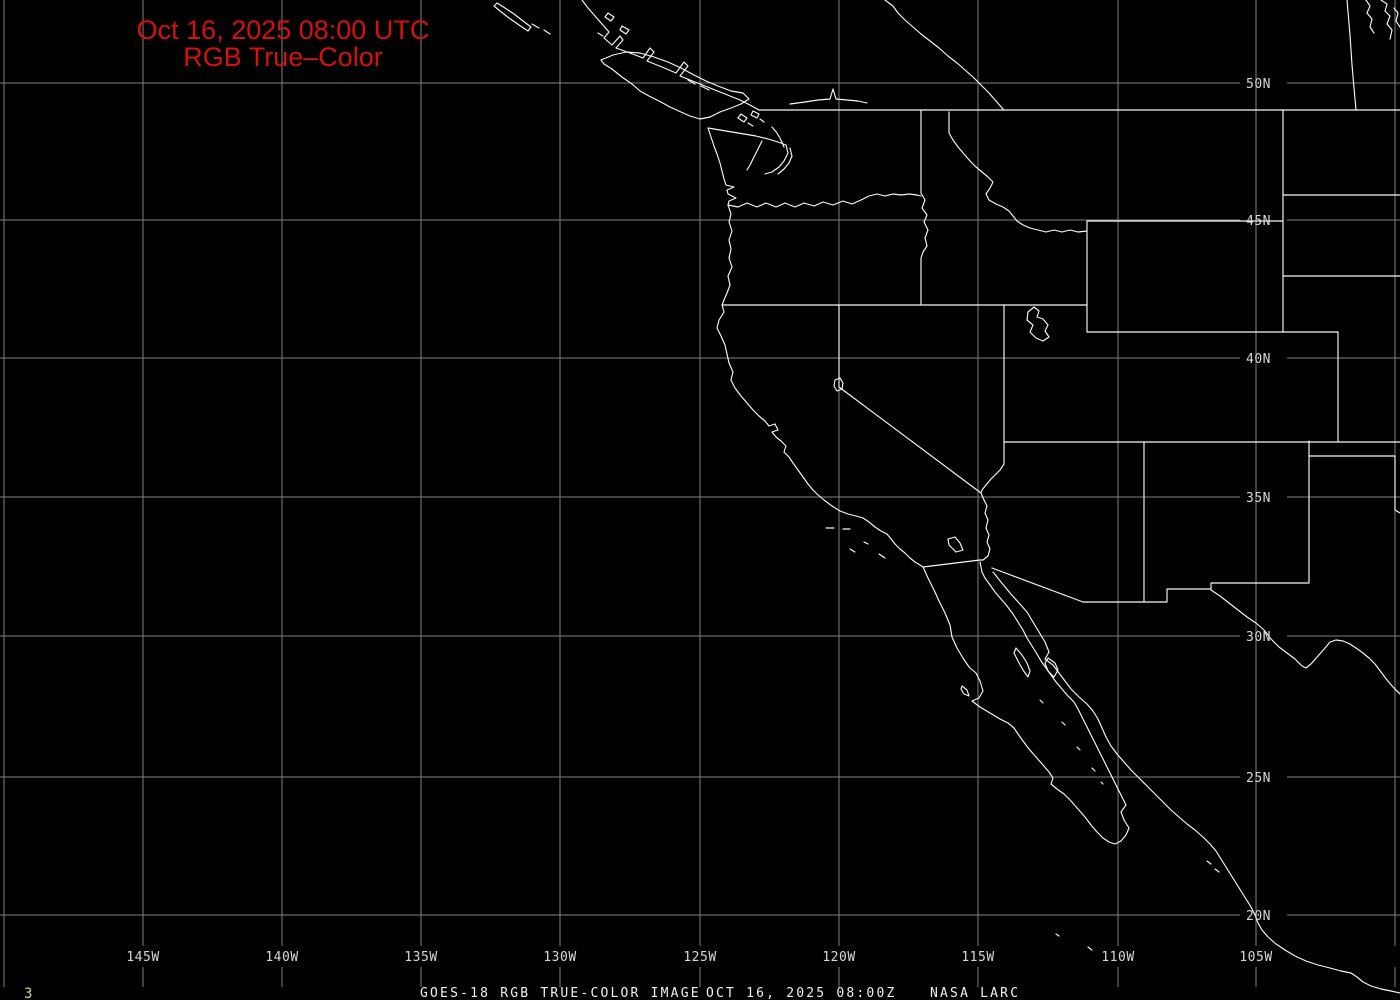 The width and height of the screenshot is (1400, 1000). I want to click on lon-label-115w: 115W, so click(977, 957).